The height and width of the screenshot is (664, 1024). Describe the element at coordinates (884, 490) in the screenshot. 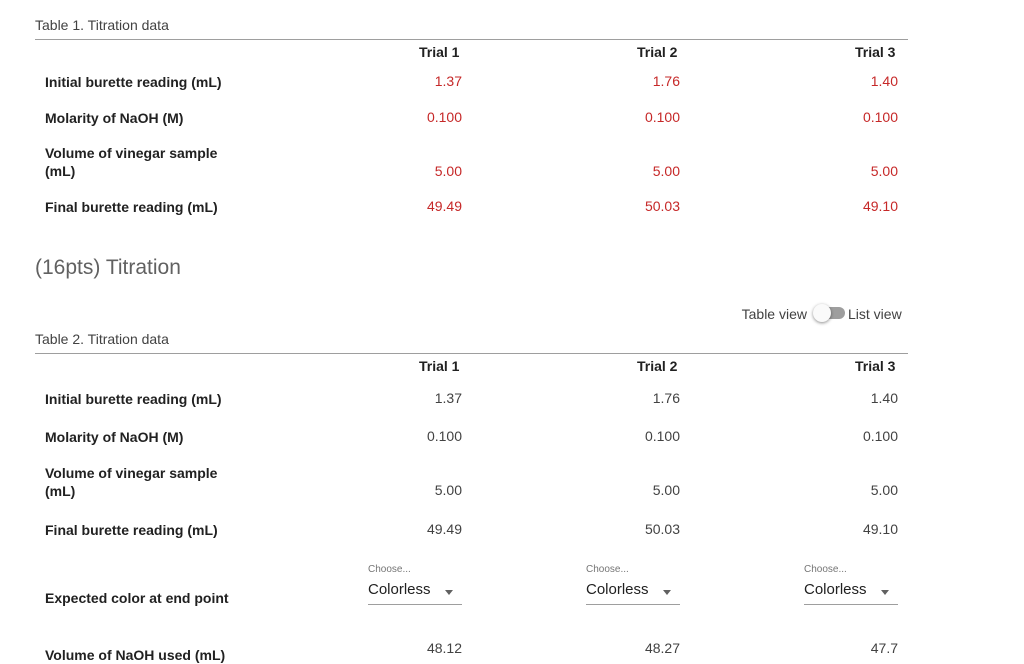

I see `table2-vinegar-trial3: 5.00` at that location.